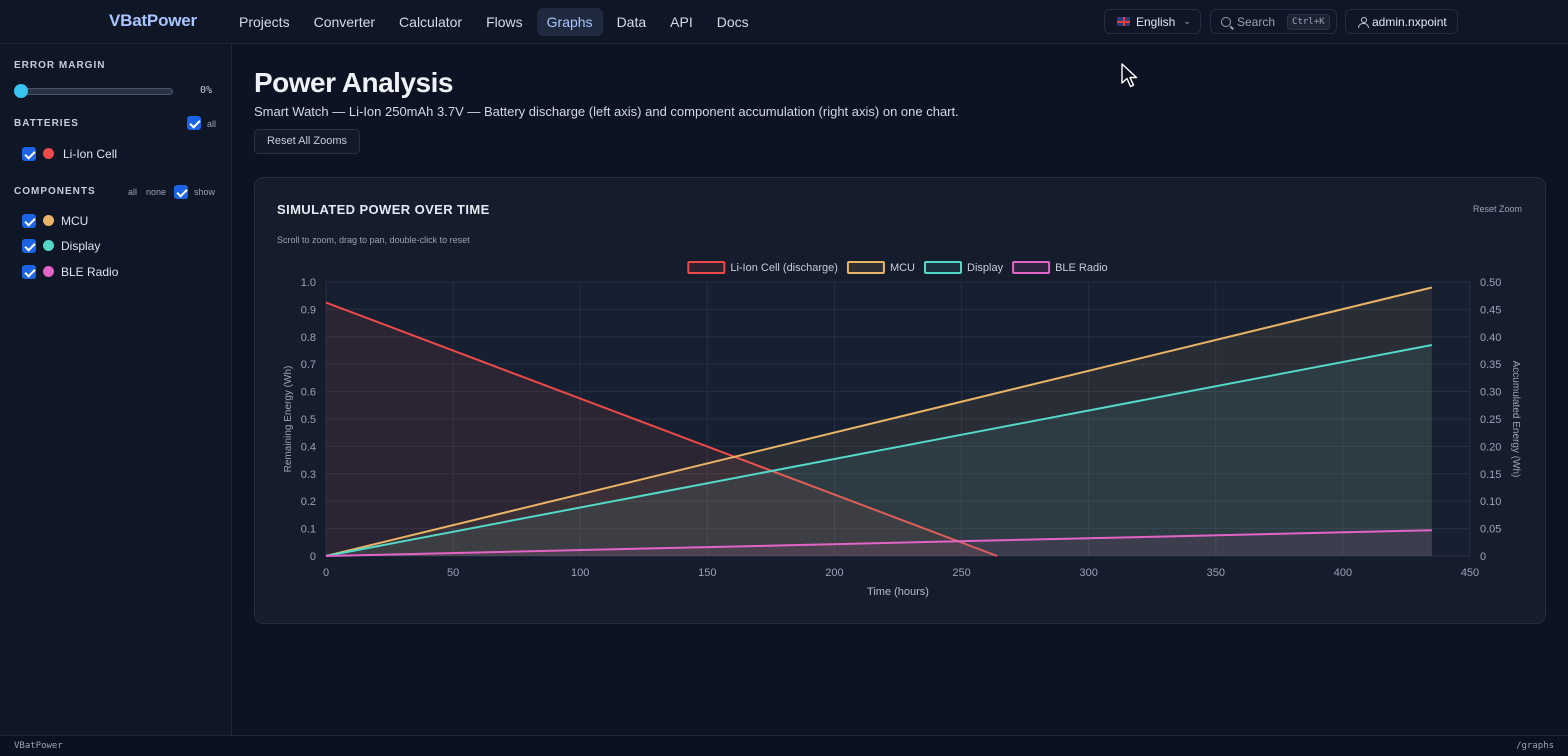 The height and width of the screenshot is (756, 1568). Describe the element at coordinates (961, 573) in the screenshot. I see `x-tick-label: 250` at that location.